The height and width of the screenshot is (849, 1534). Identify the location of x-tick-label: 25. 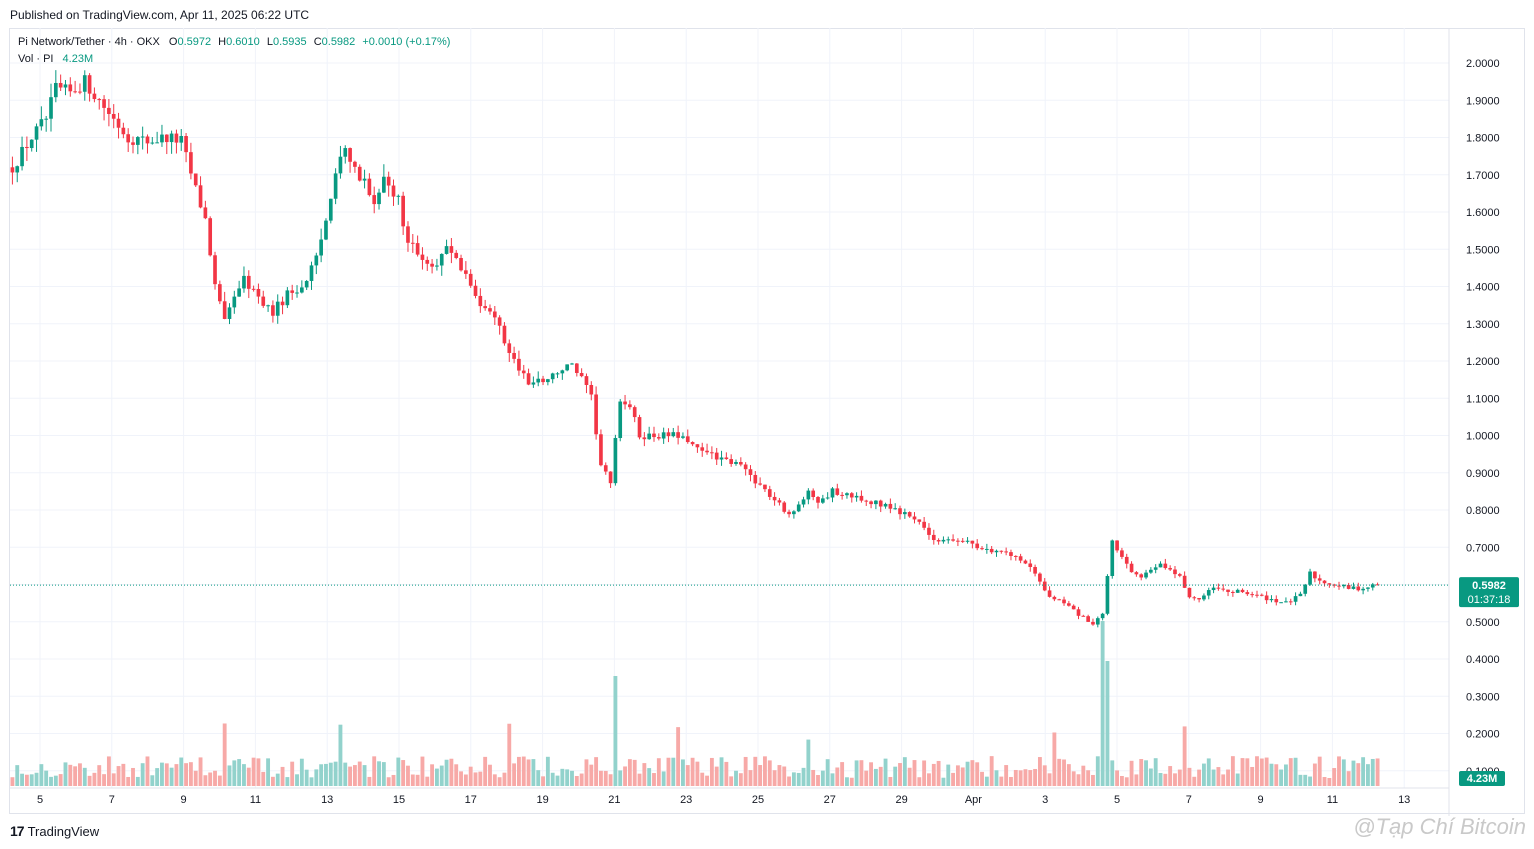
(758, 800).